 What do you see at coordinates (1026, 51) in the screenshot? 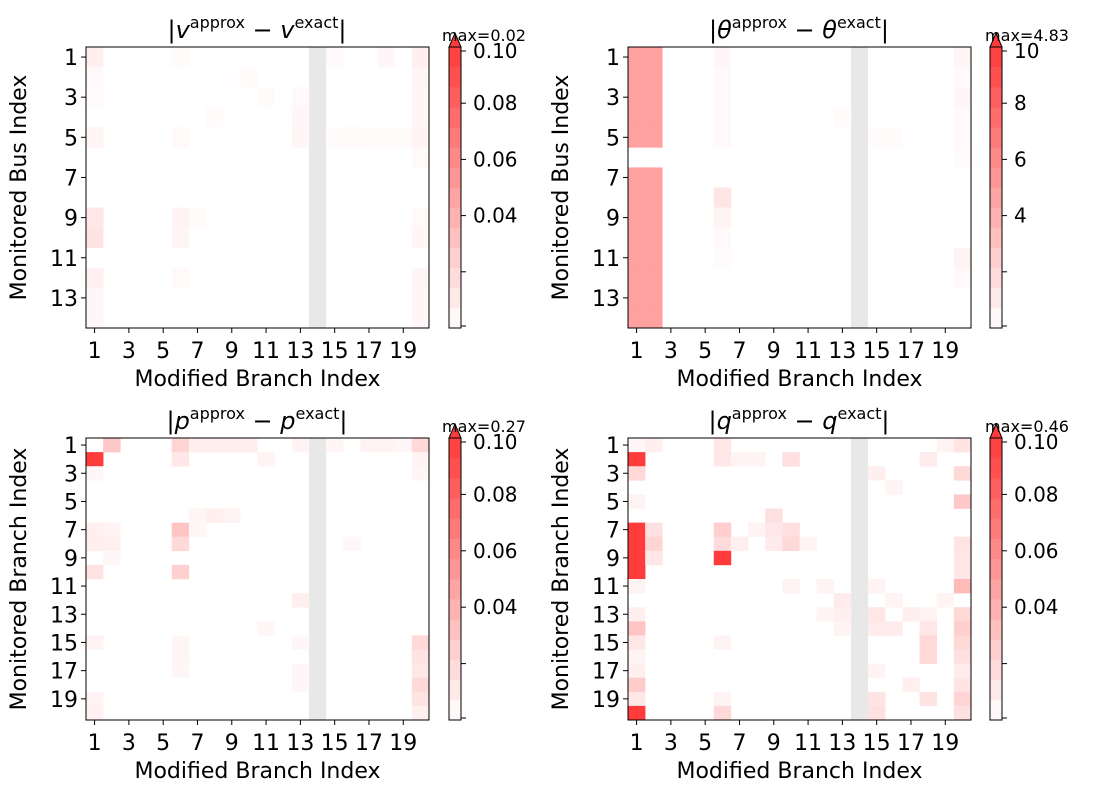
I see `colorbar-tick-label: 10` at bounding box center [1026, 51].